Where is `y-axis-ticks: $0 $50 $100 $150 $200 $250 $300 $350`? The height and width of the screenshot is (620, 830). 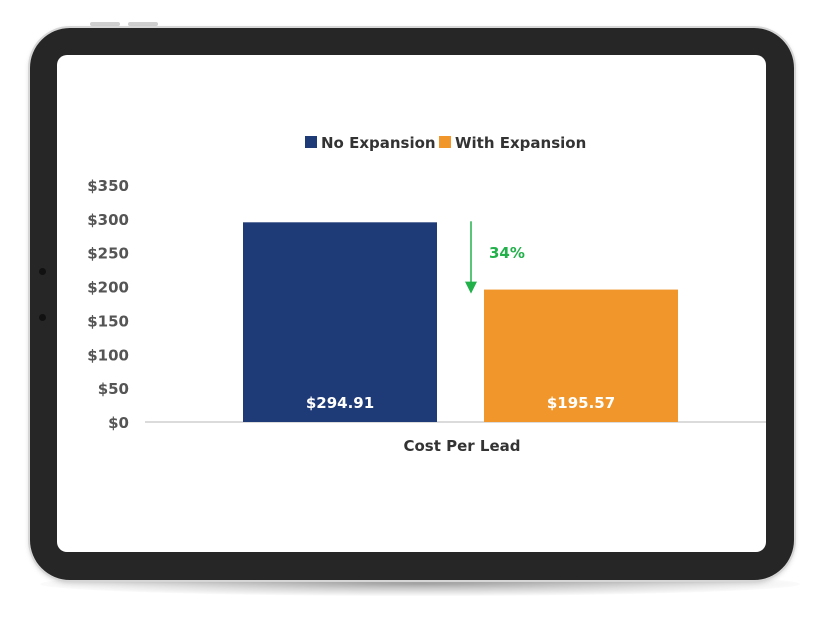 y-axis-ticks: $0 $50 $100 $150 $200 $250 $300 $350 is located at coordinates (108, 304).